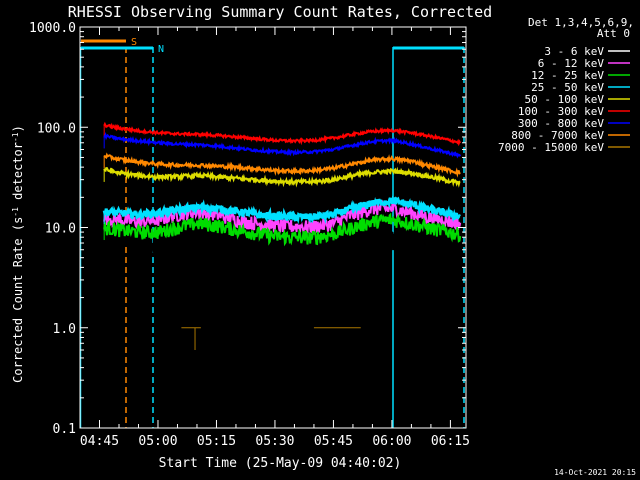 The height and width of the screenshot is (480, 640). I want to click on series-25-50-kev, so click(281, 210).